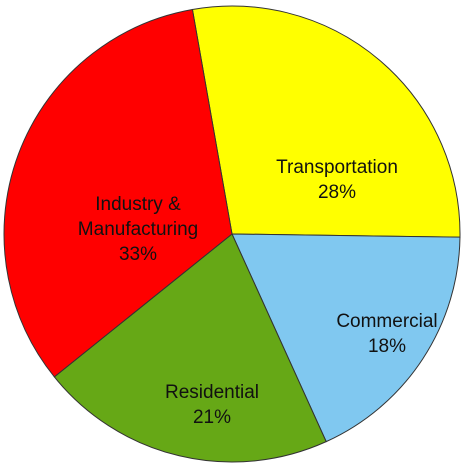 The image size is (464, 468). Describe the element at coordinates (337, 167) in the screenshot. I see `category-label: Transportation` at that location.